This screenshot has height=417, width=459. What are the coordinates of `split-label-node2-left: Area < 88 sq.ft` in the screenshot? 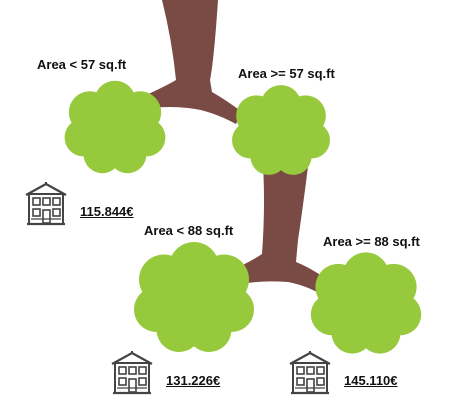 It's located at (189, 230).